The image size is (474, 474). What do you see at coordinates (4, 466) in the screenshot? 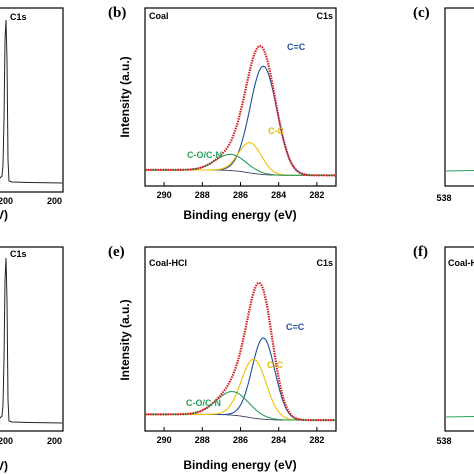
I see `panel-d-xlabel: V)` at bounding box center [4, 466].